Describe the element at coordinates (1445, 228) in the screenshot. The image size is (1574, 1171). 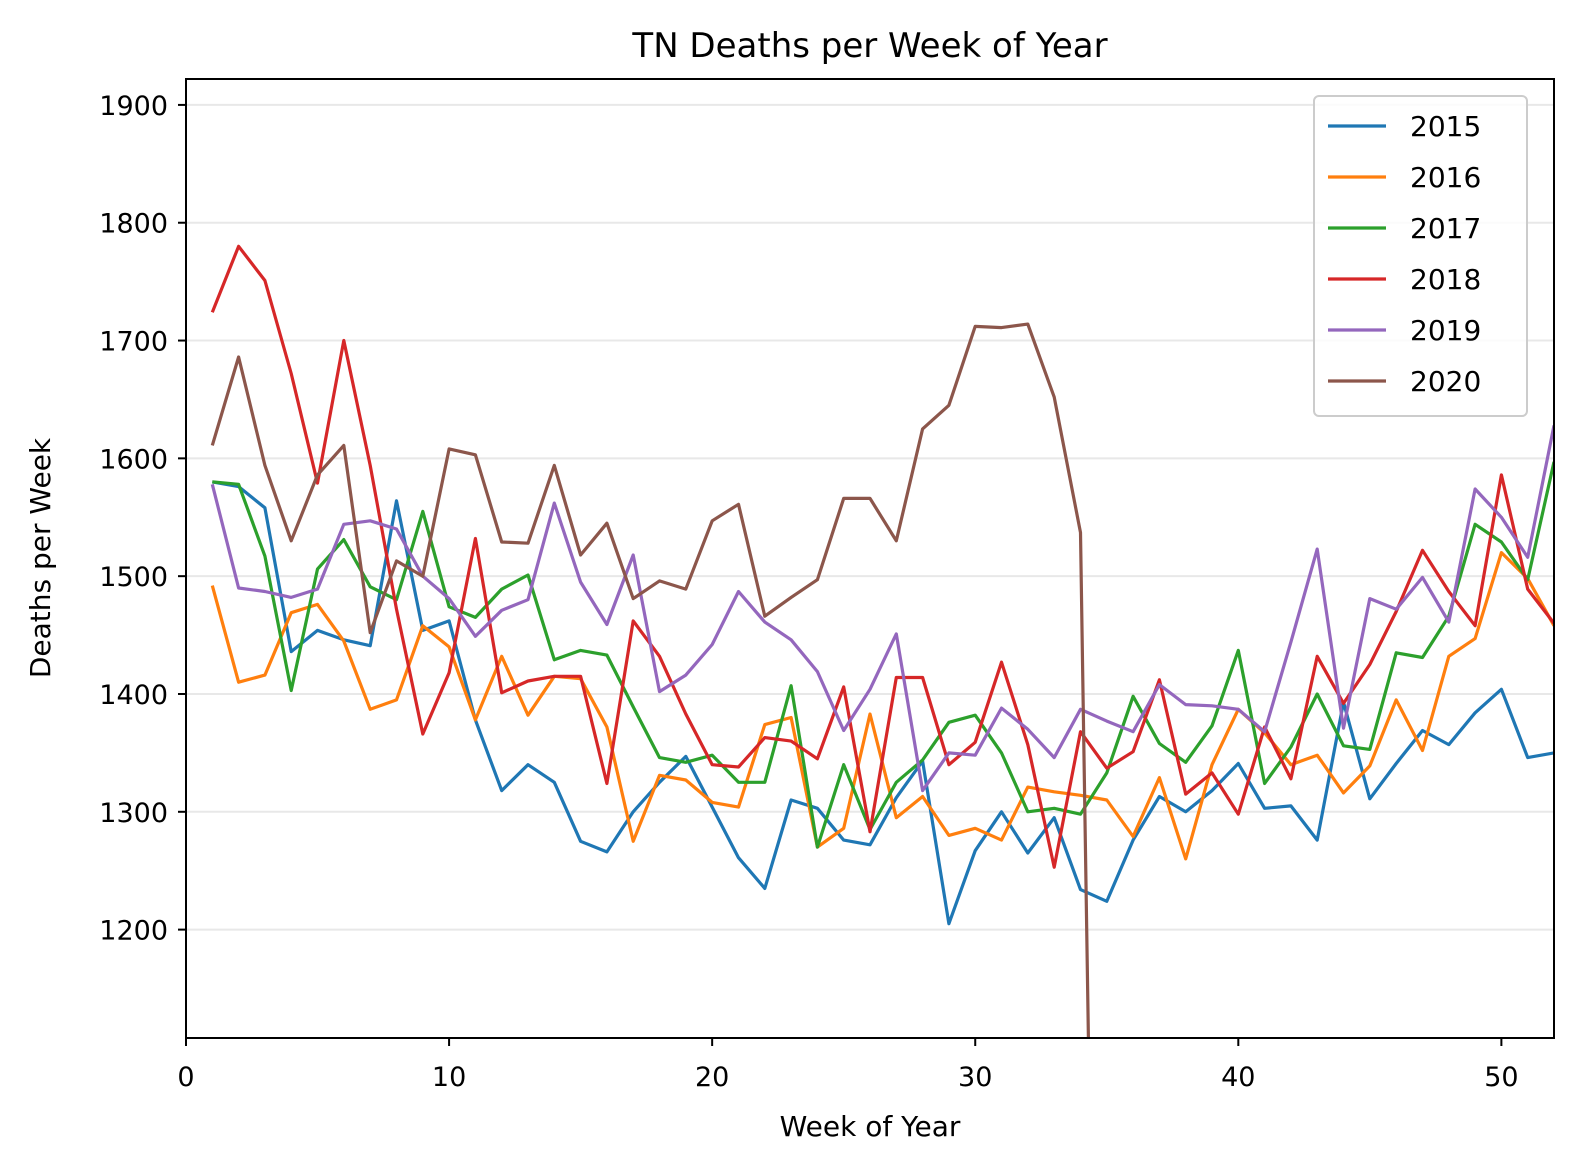
I see `legend-label-2017: 2017` at that location.